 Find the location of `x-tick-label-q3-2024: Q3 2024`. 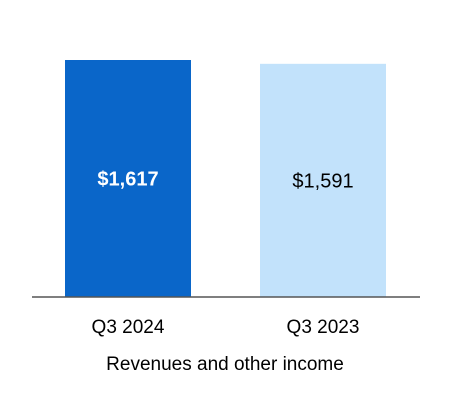

x-tick-label-q3-2024: Q3 2024 is located at coordinates (128, 327).